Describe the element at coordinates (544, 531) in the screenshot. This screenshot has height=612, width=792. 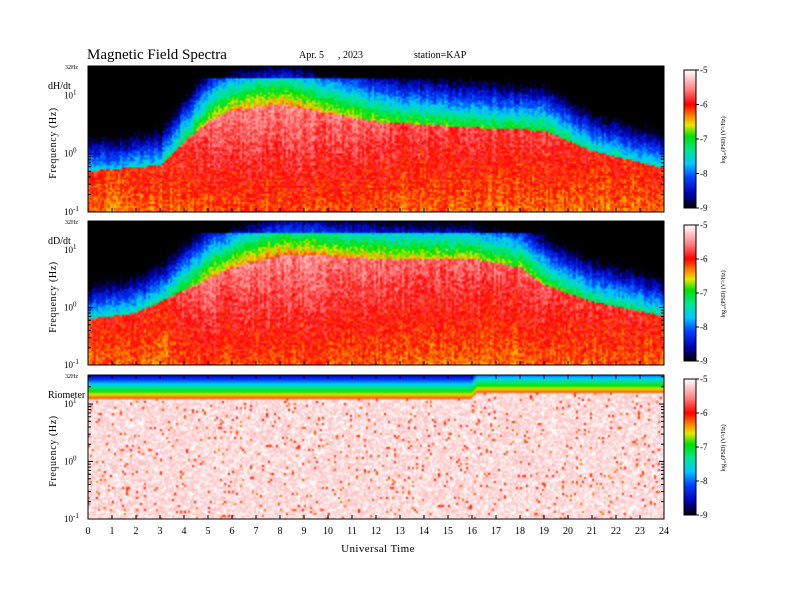
I see `x-tick-label: 19` at that location.